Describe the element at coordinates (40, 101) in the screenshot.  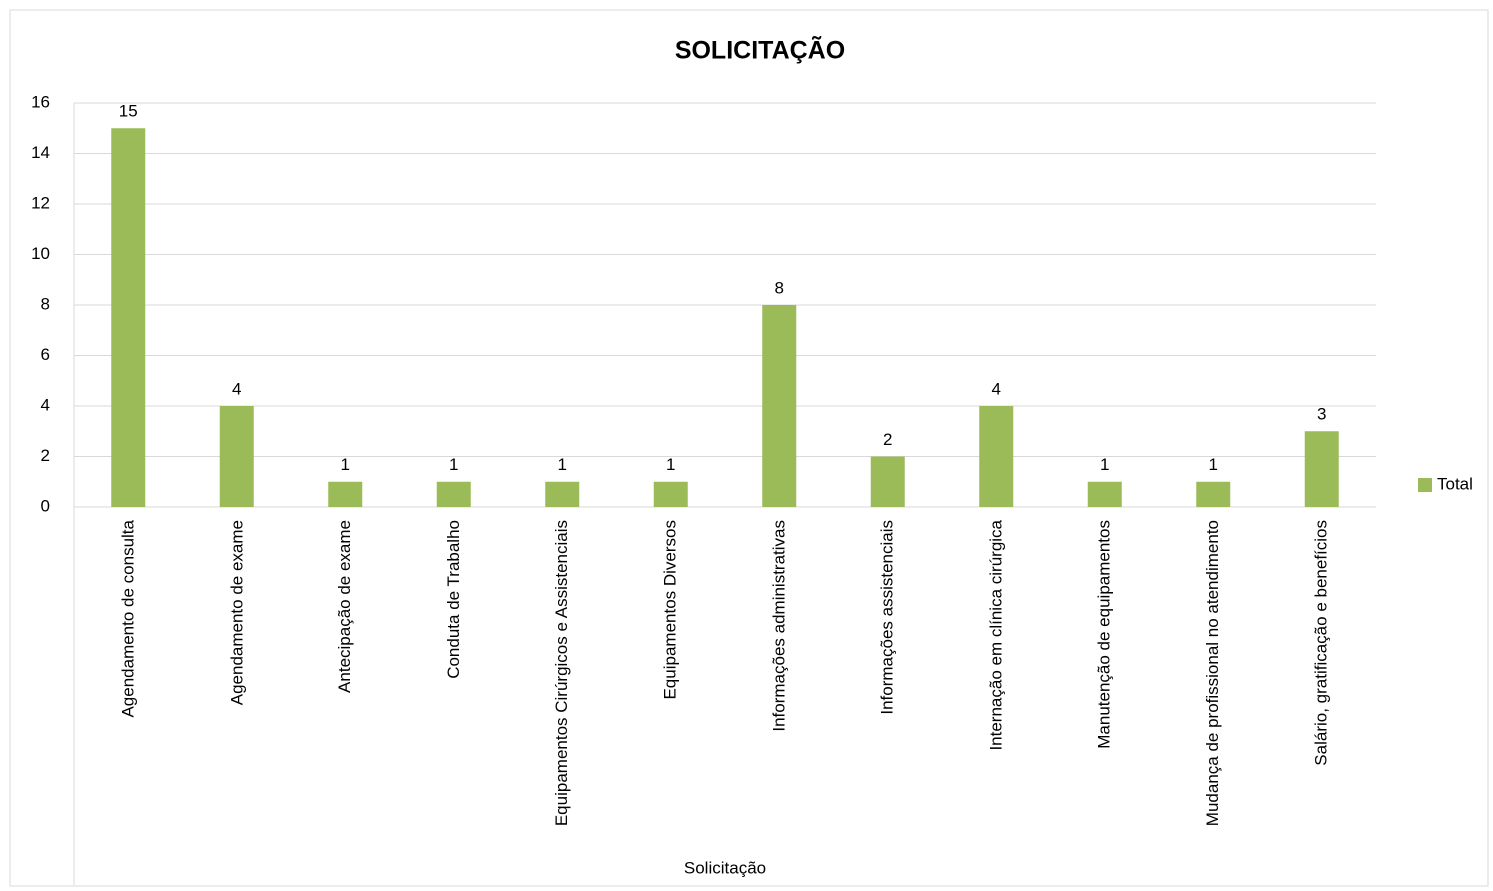
I see `y-tick-label: 16` at that location.